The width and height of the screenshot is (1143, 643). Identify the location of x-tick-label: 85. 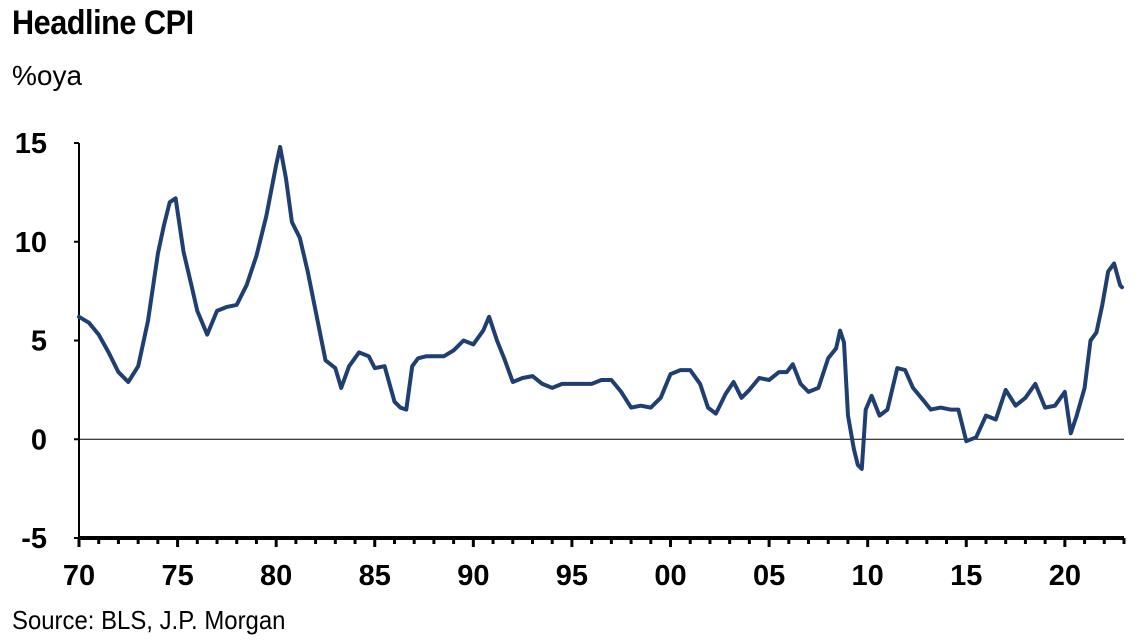
(375, 576).